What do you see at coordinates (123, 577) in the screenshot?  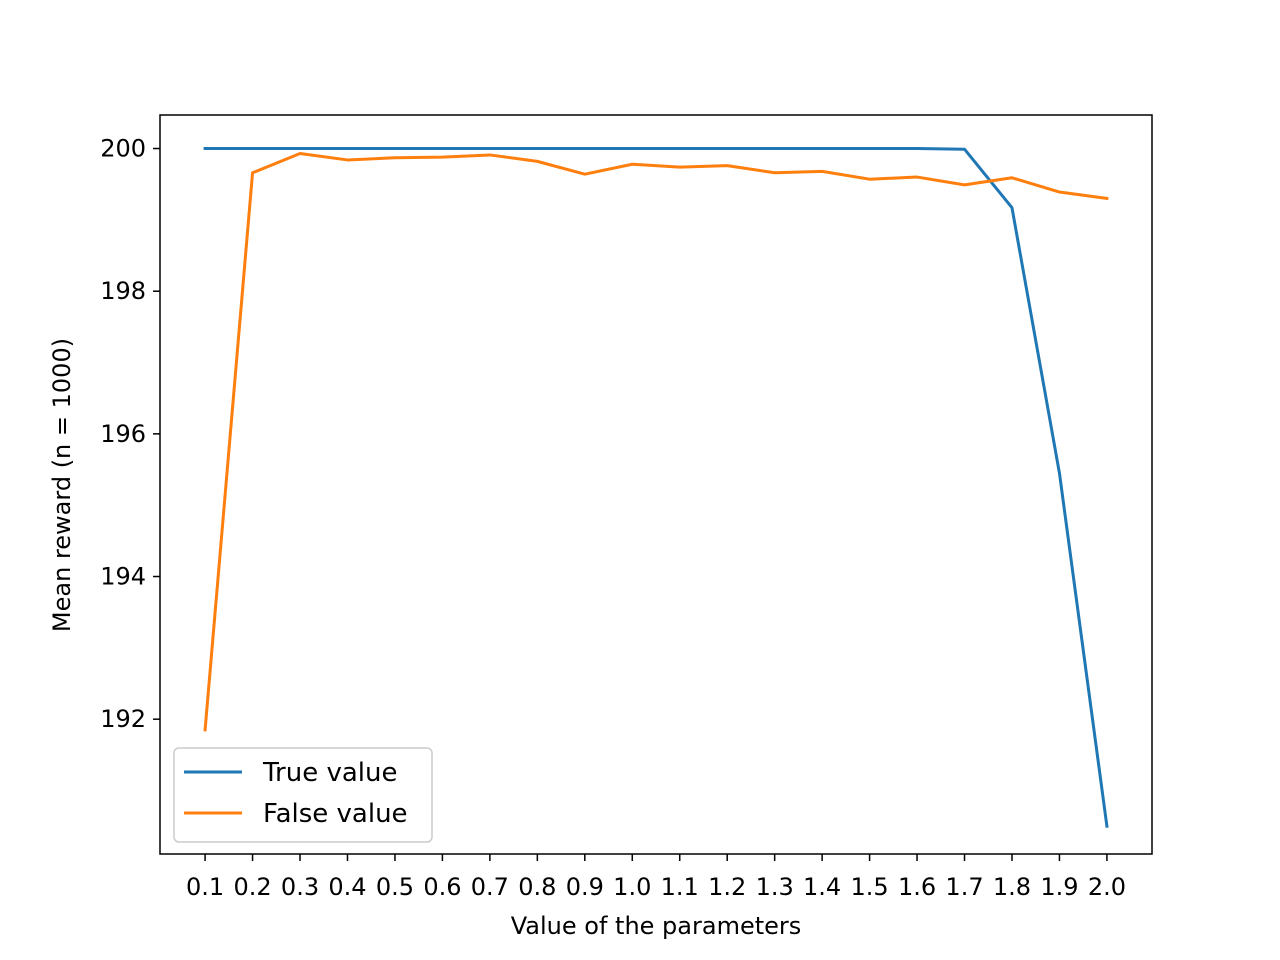 I see `y-tick-label: 194` at bounding box center [123, 577].